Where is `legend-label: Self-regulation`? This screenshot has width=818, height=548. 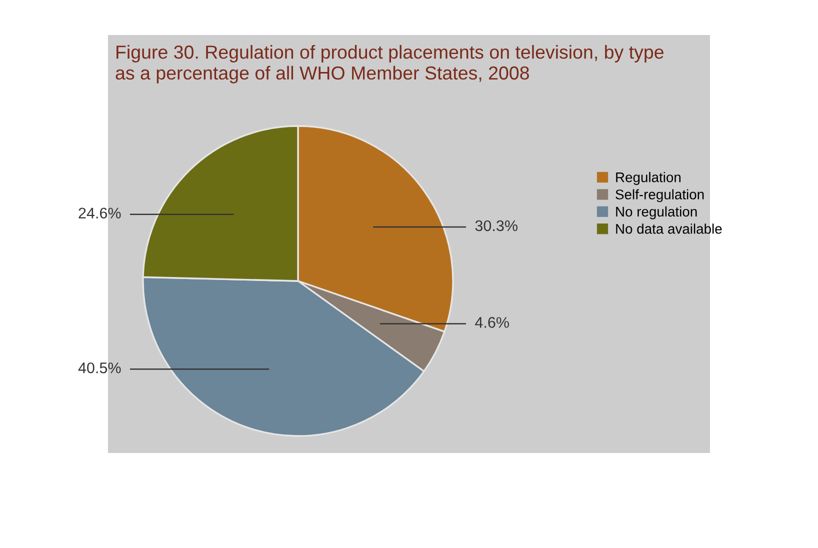
legend-label: Self-regulation is located at coordinates (660, 195).